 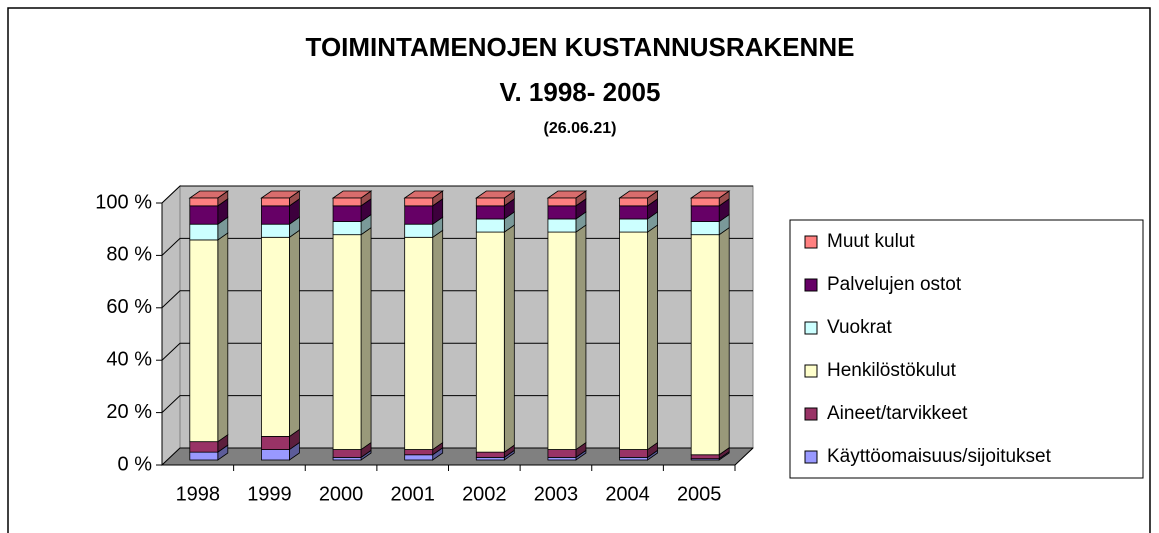 I want to click on floor, so click(x=457, y=456).